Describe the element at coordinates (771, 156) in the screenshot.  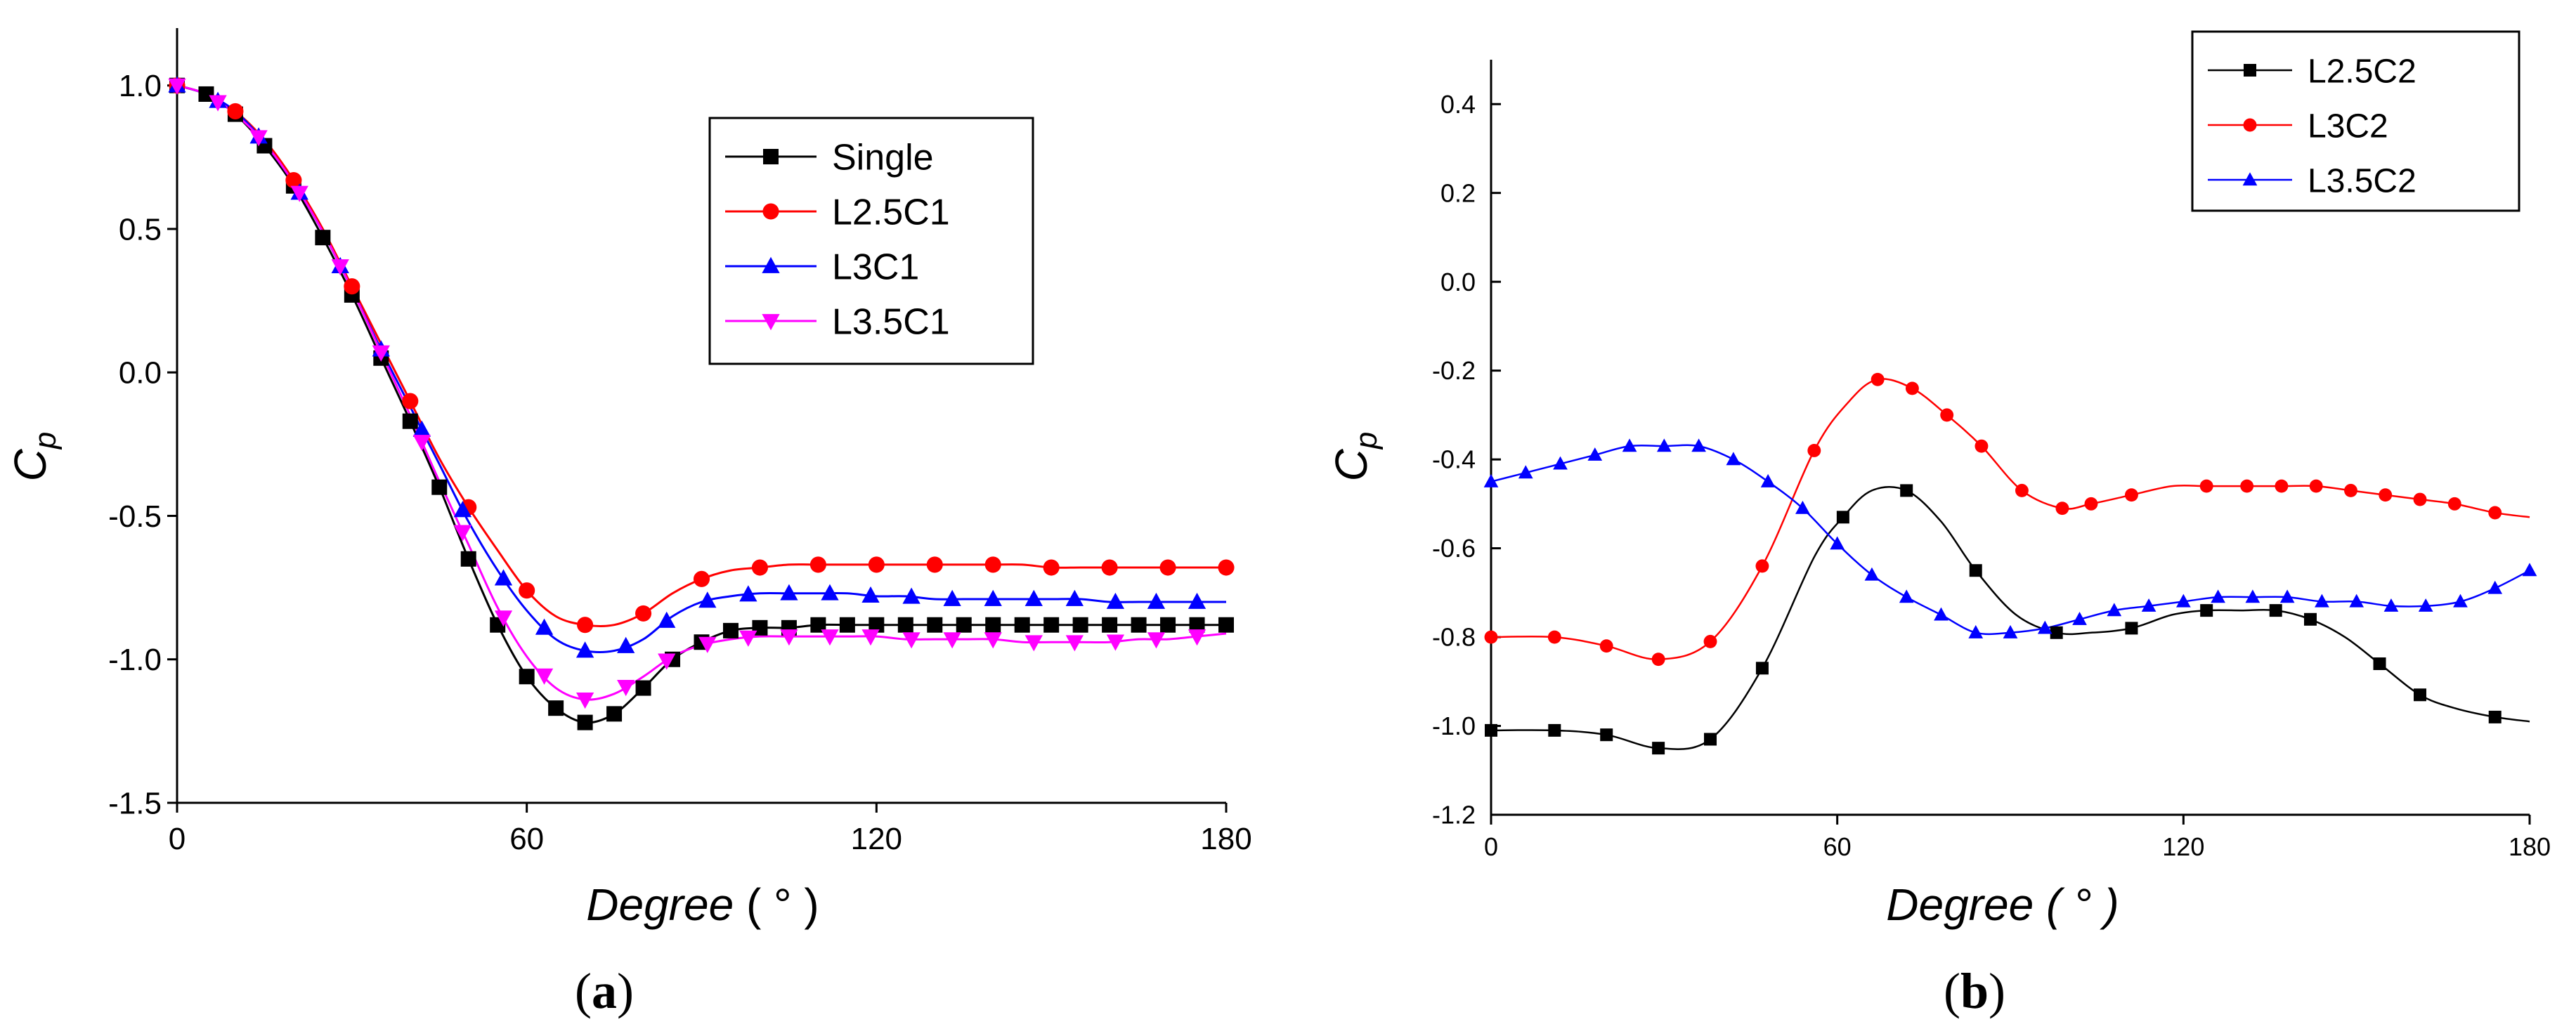
I see `legend-marker-Single` at that location.